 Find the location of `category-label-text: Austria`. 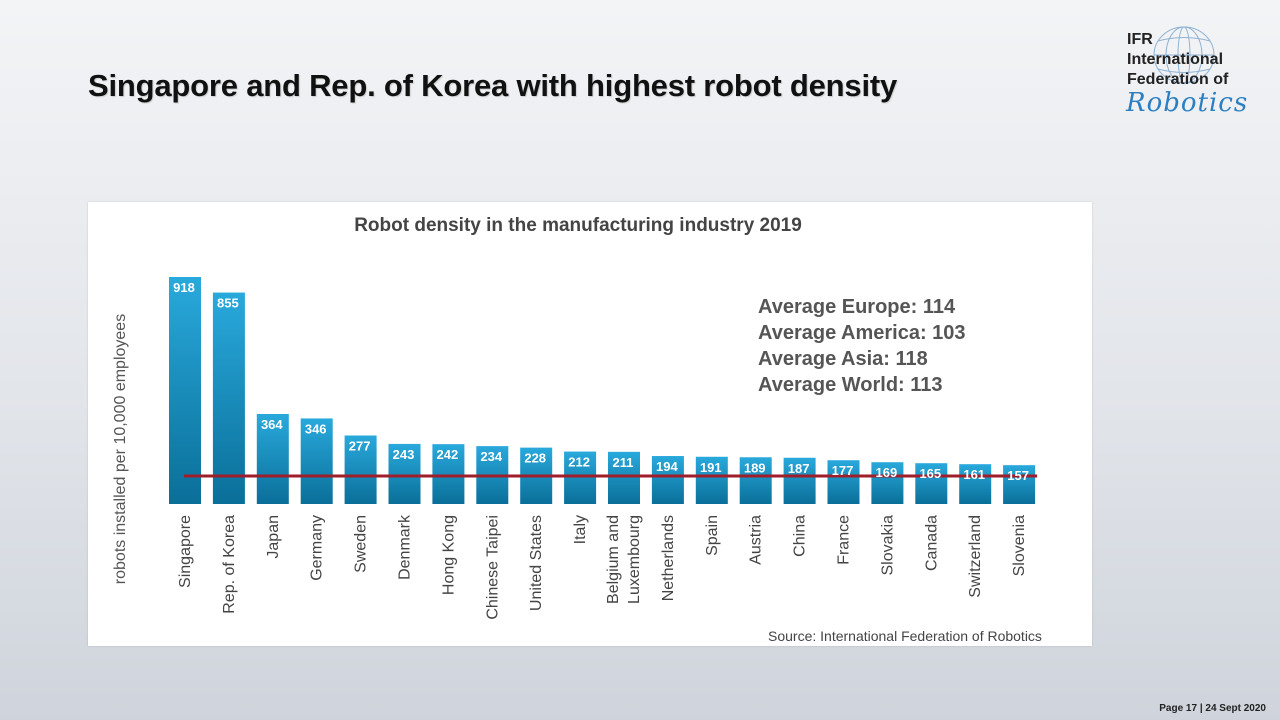

category-label-text: Austria is located at coordinates (756, 540).